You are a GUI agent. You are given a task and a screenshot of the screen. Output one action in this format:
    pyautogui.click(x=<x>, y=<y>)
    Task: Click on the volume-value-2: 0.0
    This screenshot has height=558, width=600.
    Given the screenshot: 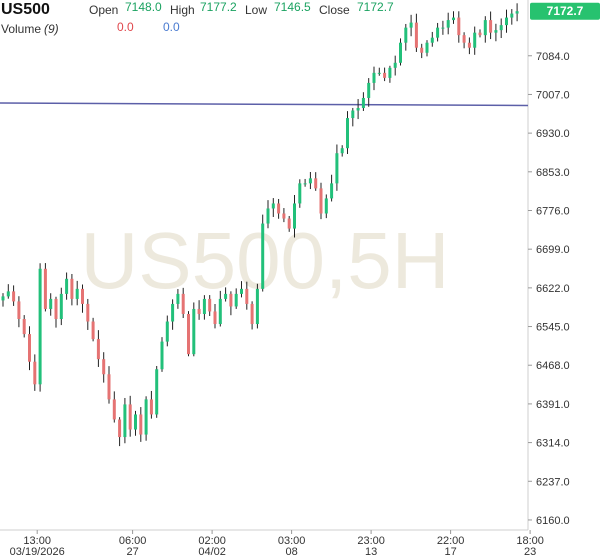 What is the action you would take?
    pyautogui.click(x=171, y=27)
    